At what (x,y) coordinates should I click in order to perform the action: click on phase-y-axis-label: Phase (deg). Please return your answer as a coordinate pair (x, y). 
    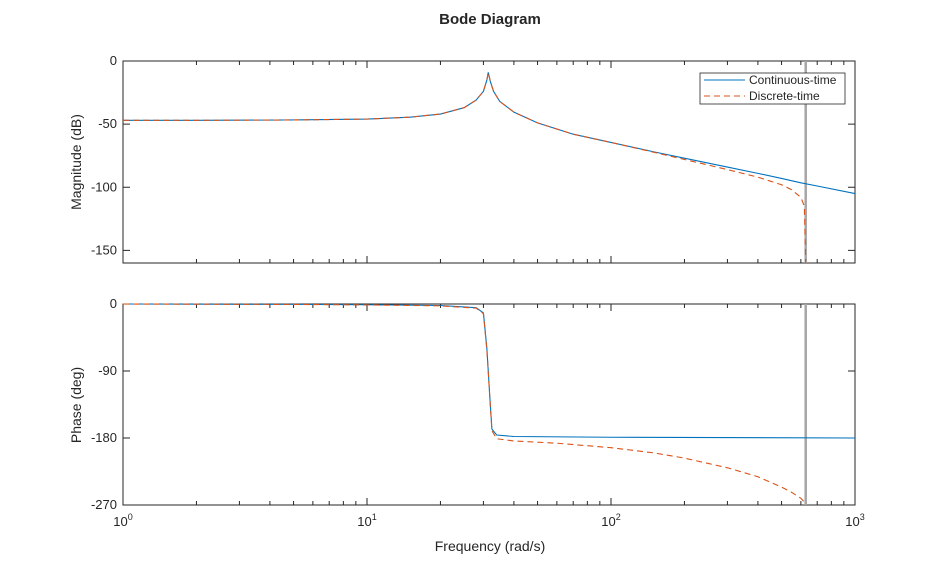
    Looking at the image, I should click on (76, 405).